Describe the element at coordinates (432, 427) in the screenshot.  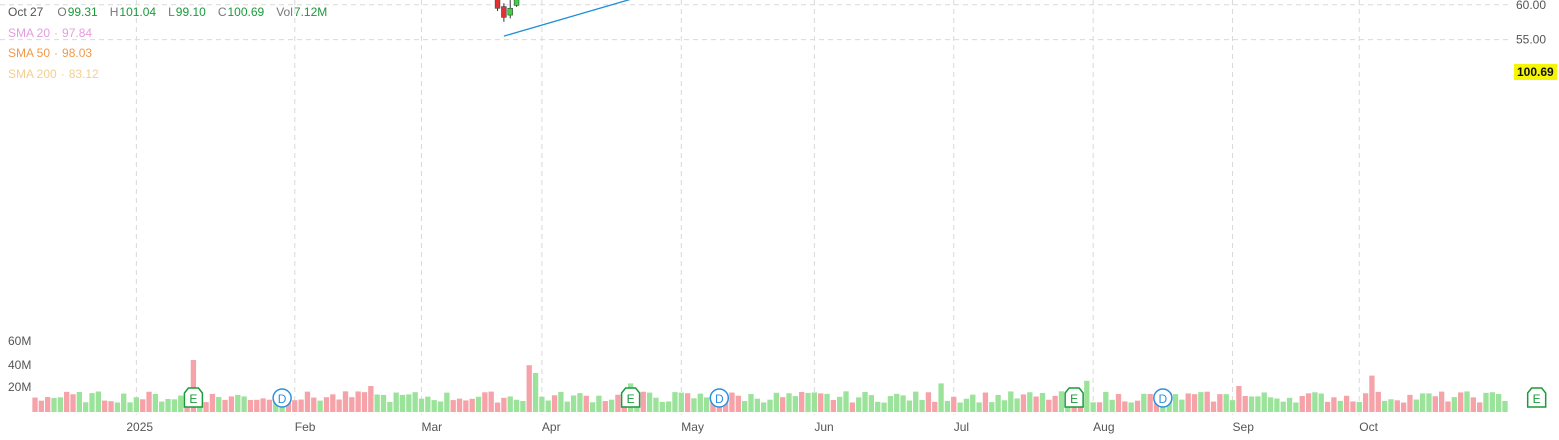
I see `time-tick-label: Mar` at that location.